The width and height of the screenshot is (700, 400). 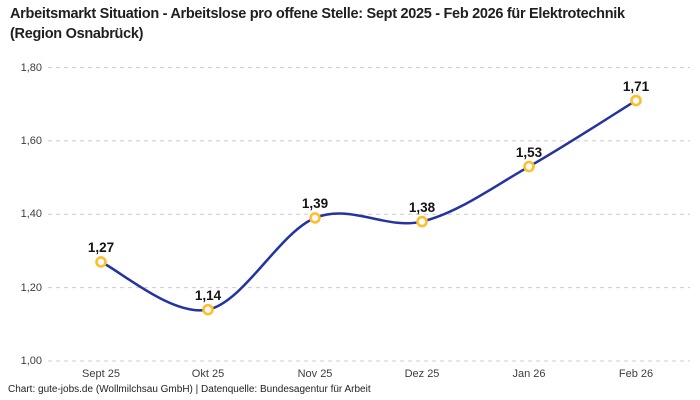 I want to click on data-point-value-label: 1,53, so click(x=529, y=152).